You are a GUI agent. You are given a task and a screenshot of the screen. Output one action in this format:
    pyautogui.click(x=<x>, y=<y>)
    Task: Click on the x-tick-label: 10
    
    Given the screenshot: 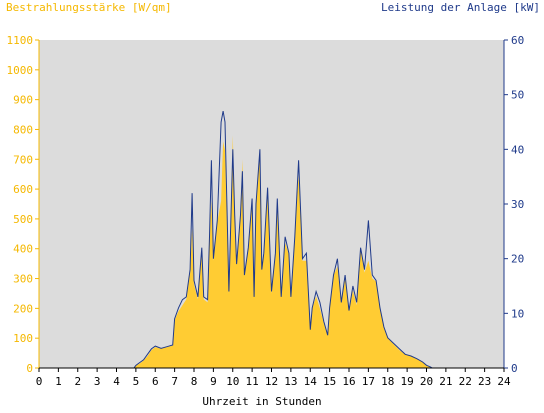 What is the action you would take?
    pyautogui.click(x=232, y=381)
    